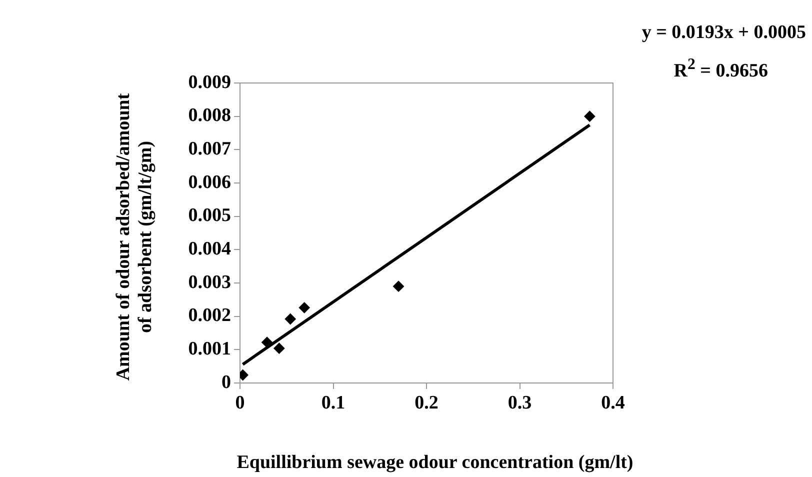  What do you see at coordinates (724, 33) in the screenshot?
I see `text: y = 0.0193x + 0.0005` at bounding box center [724, 33].